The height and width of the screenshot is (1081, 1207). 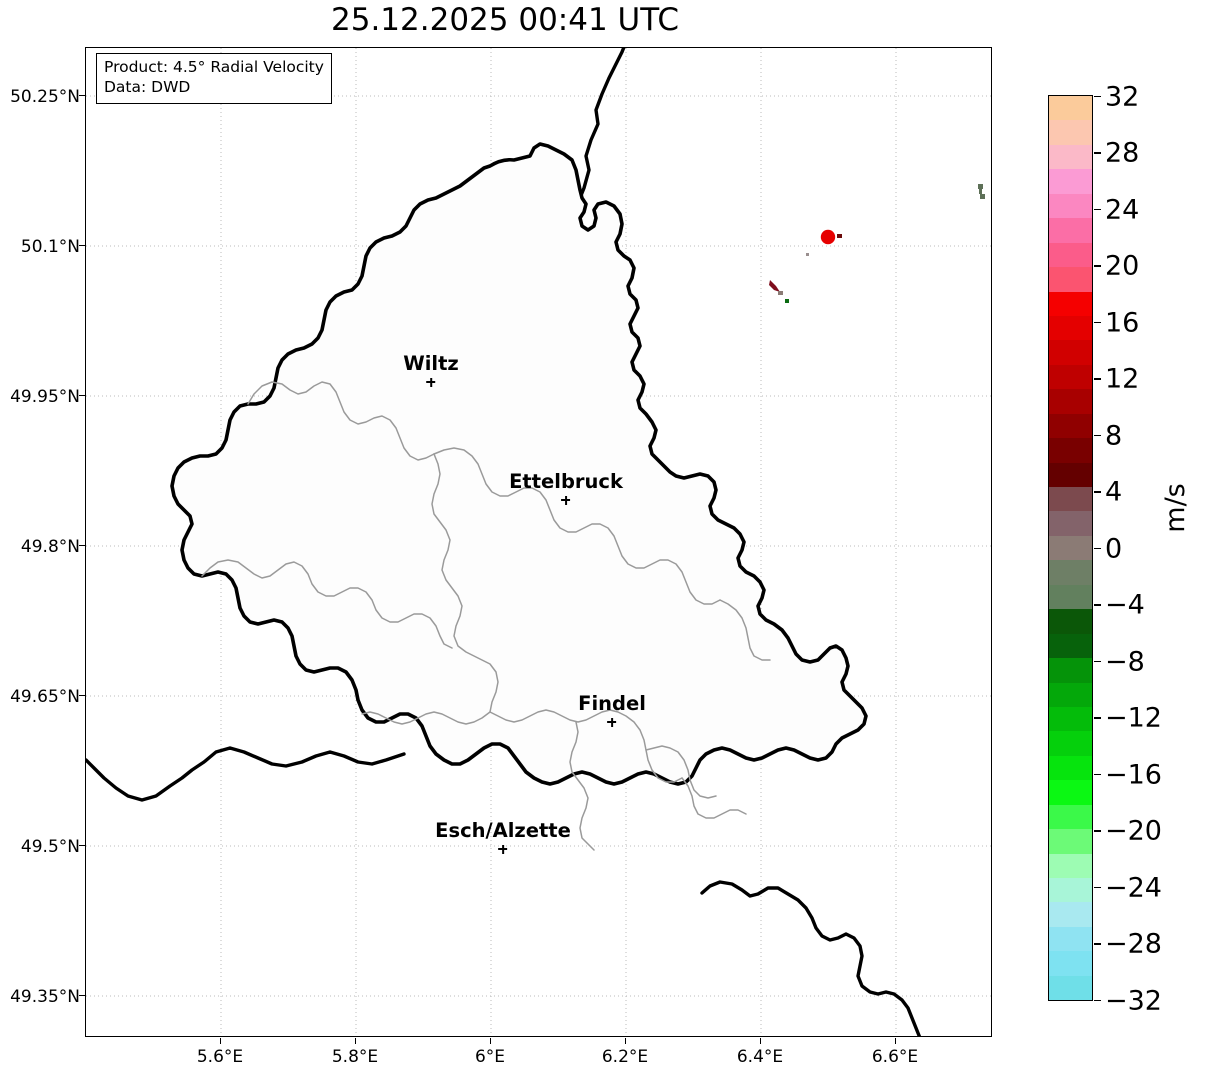 What do you see at coordinates (1175, 508) in the screenshot?
I see `colorbar-unit-label: m/s` at bounding box center [1175, 508].